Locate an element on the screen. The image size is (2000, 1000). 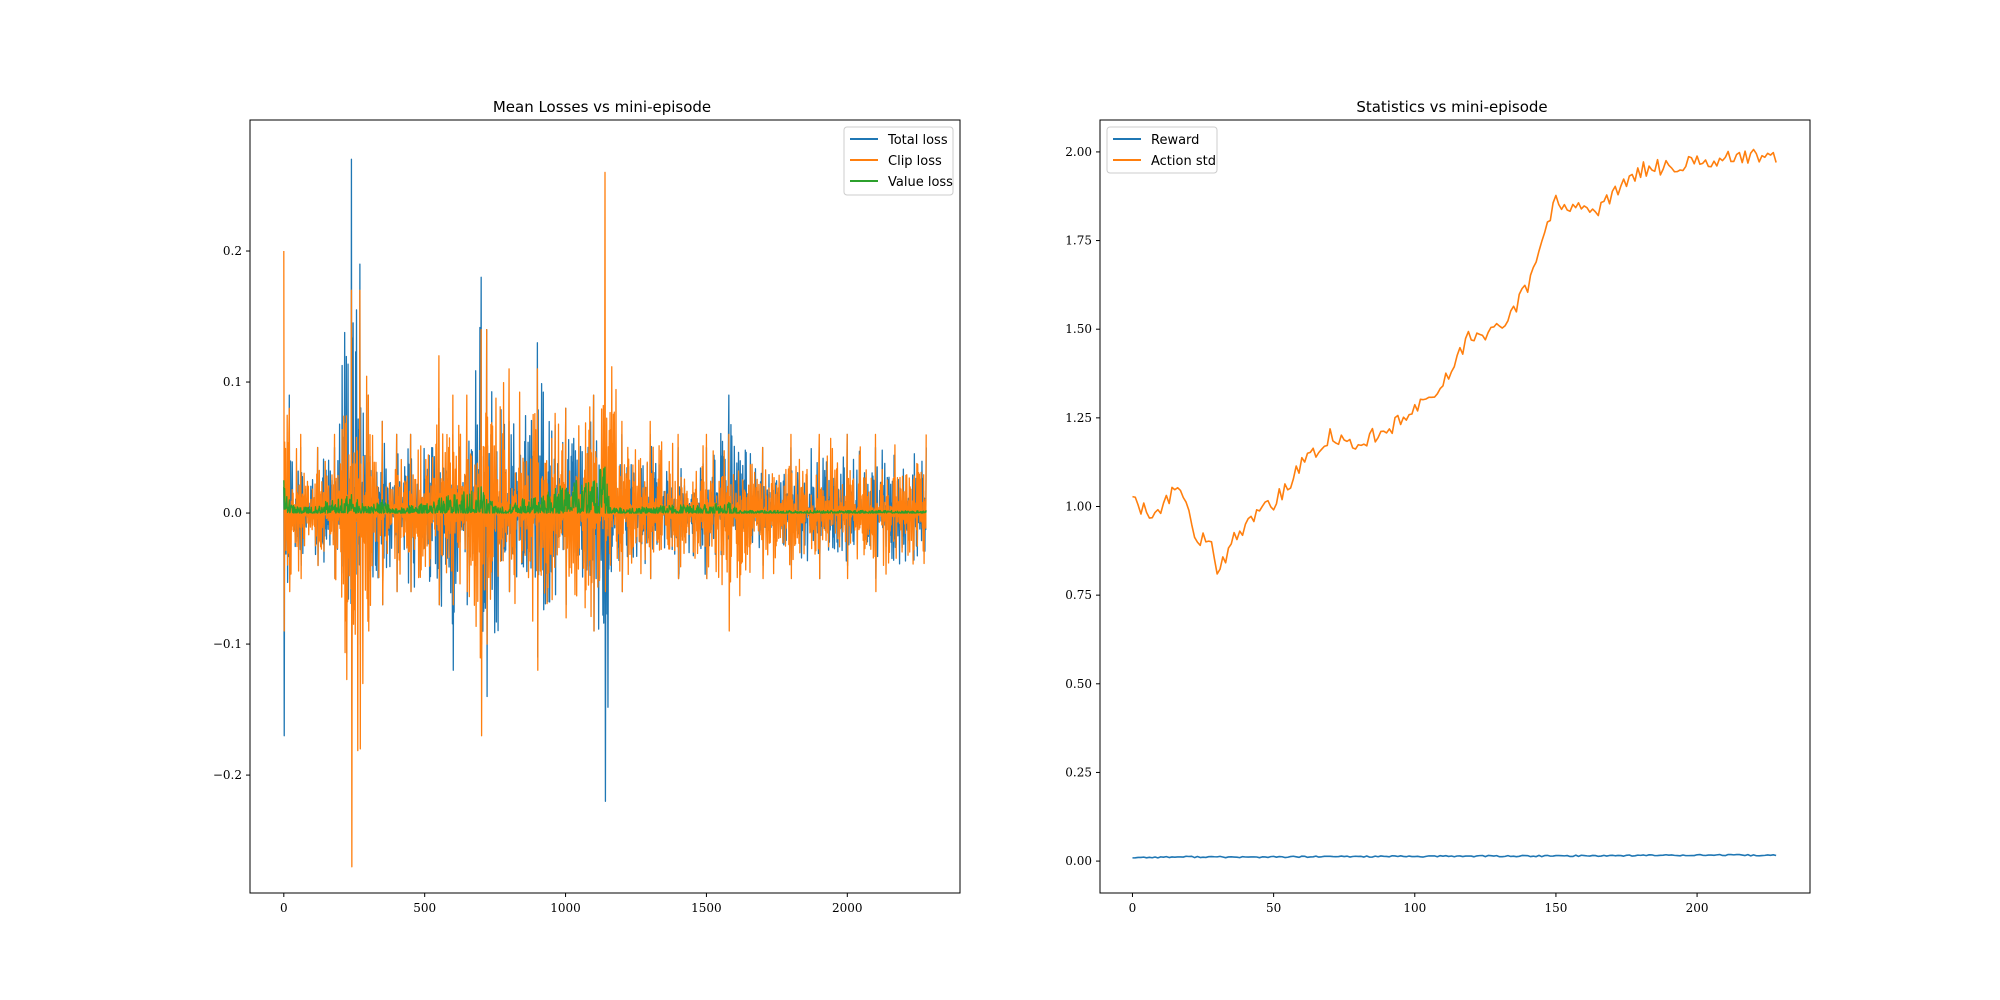
series-line-action-std is located at coordinates (1454, 361).